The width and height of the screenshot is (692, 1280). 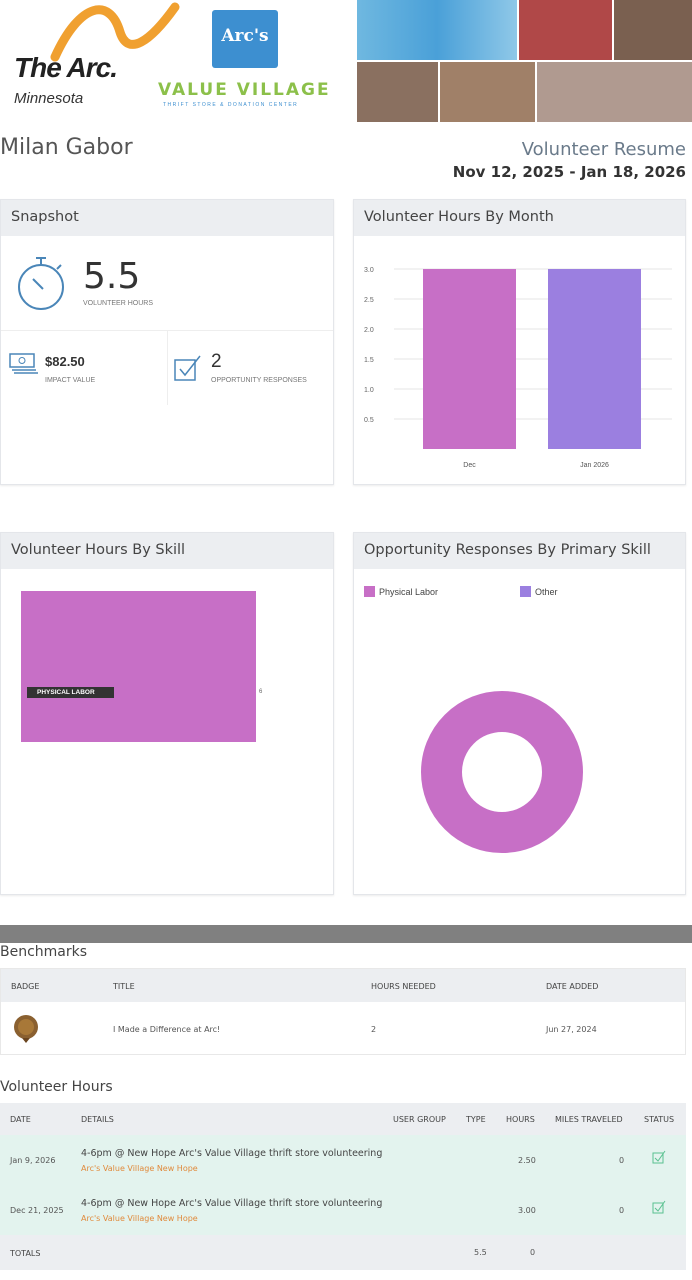 I want to click on y-tick-label: 1.0, so click(x=369, y=390).